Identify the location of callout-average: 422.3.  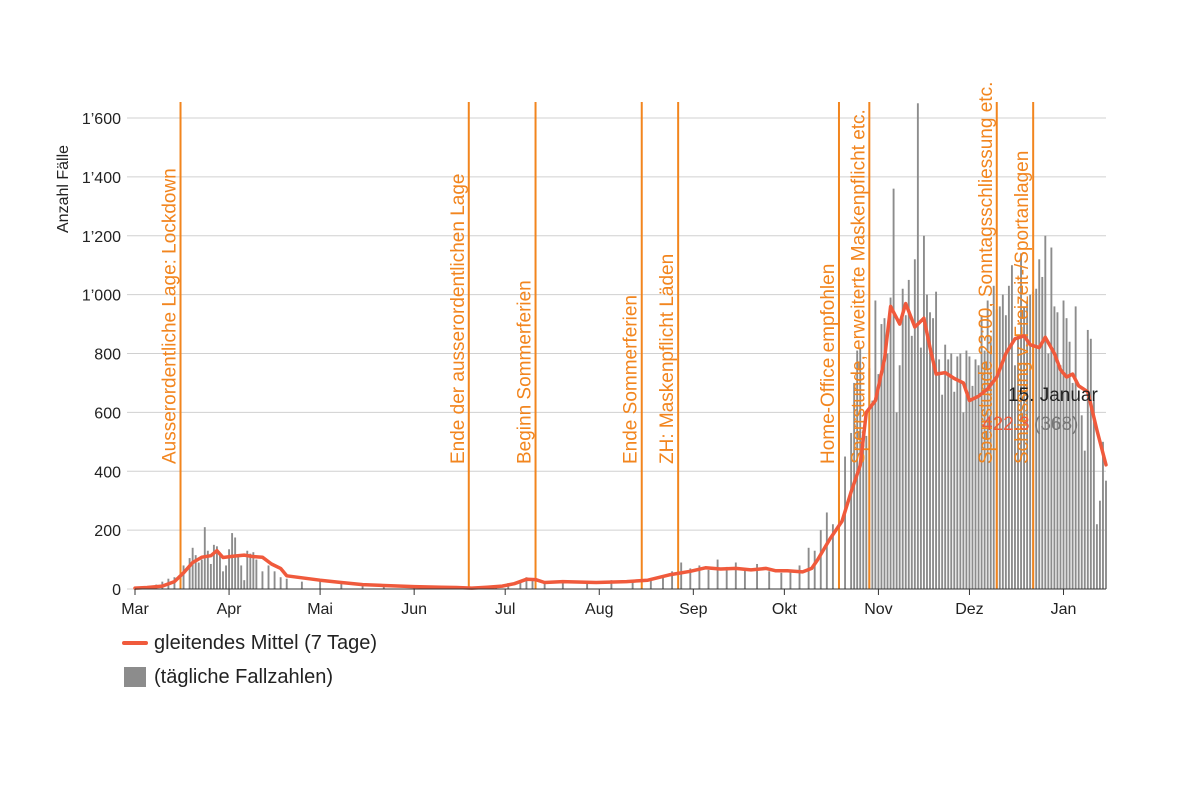
(1006, 424).